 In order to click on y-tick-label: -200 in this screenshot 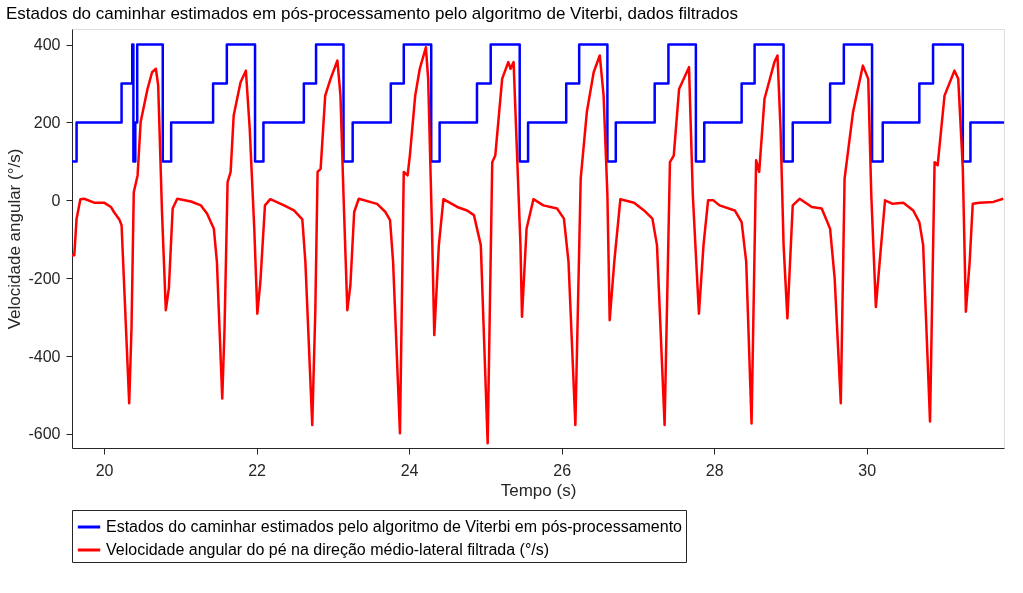, I will do `click(44, 278)`.